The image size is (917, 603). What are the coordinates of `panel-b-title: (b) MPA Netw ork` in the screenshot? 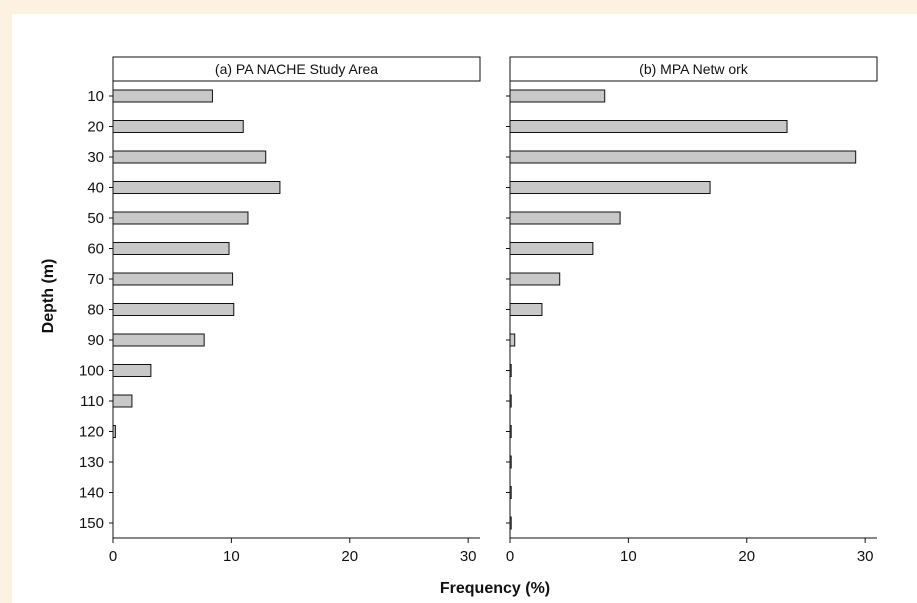 It's located at (694, 69).